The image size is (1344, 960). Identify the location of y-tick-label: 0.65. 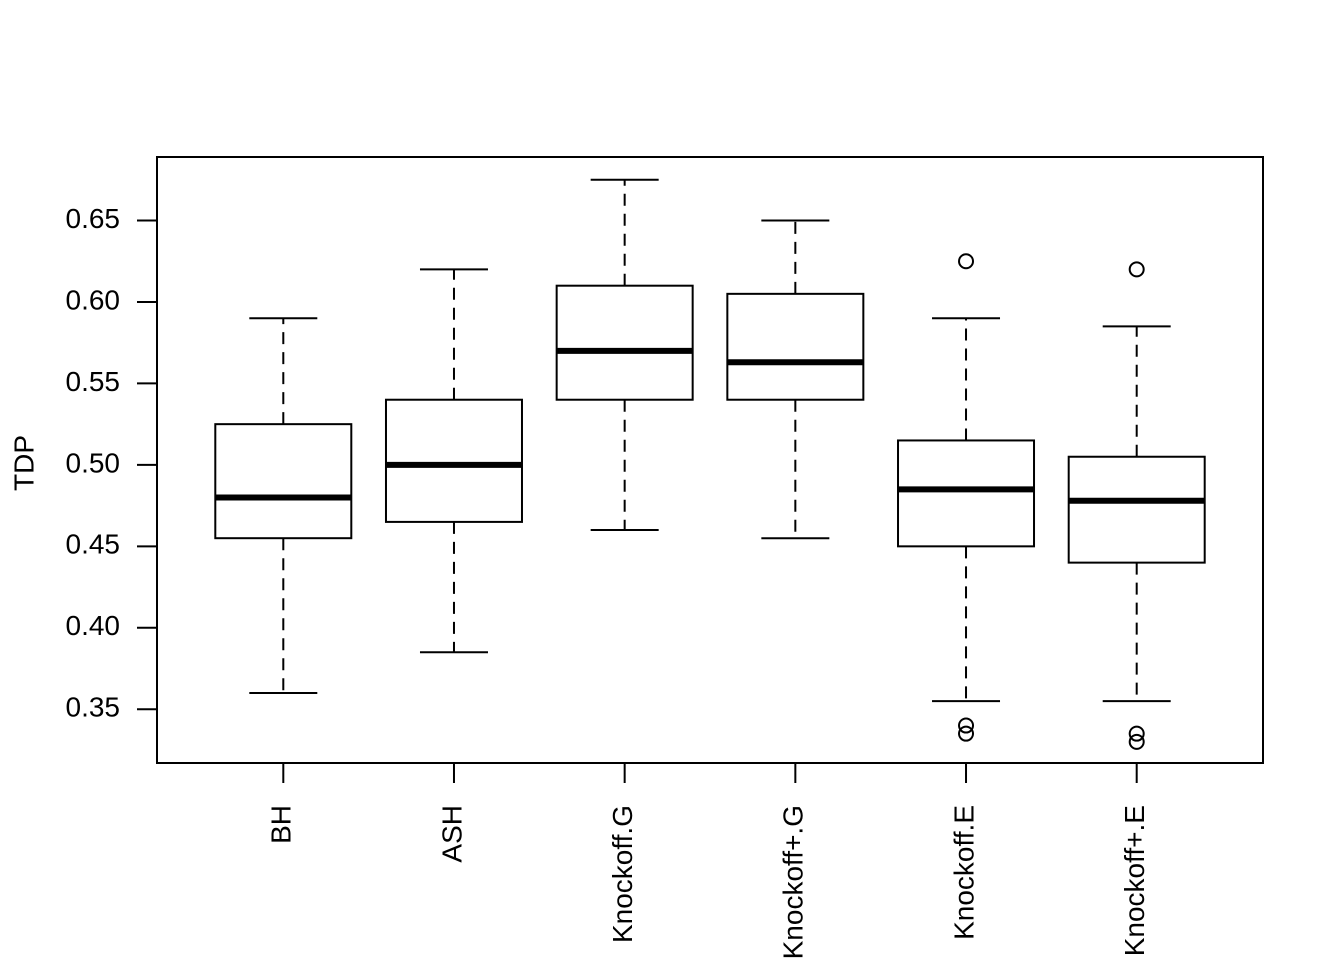
(93, 218).